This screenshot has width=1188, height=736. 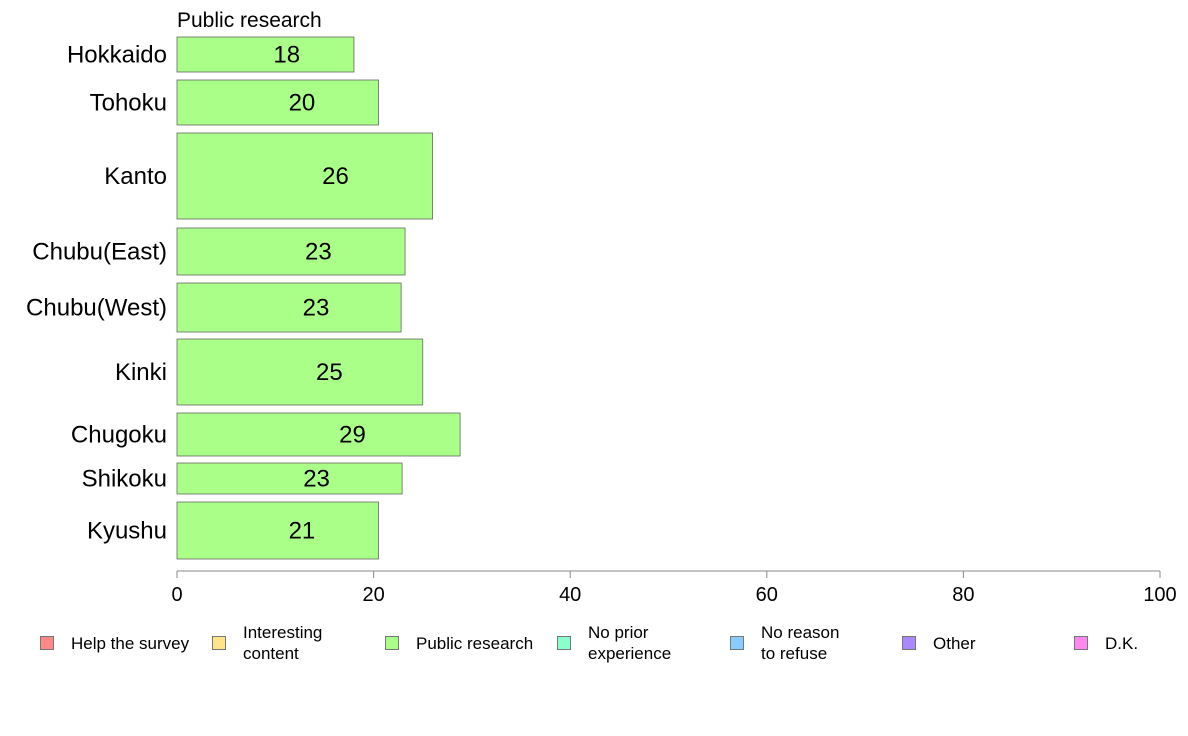 I want to click on x-tick-label: 20, so click(x=373, y=595).